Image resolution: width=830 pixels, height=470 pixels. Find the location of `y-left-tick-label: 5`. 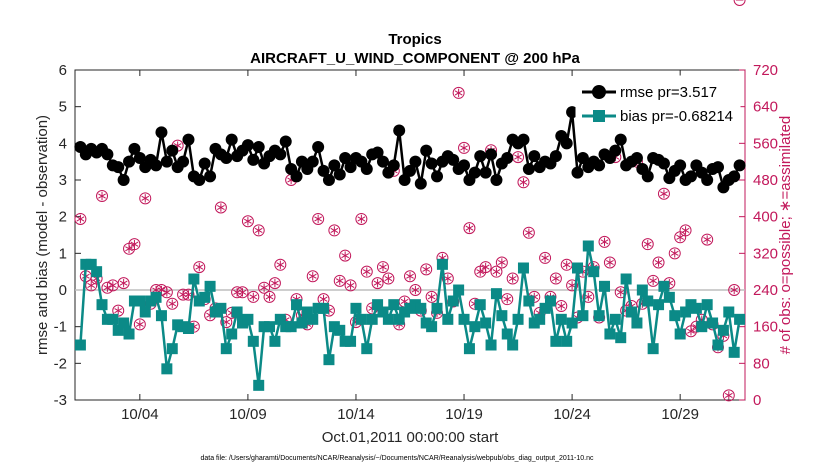

y-left-tick-label: 5 is located at coordinates (63, 107).